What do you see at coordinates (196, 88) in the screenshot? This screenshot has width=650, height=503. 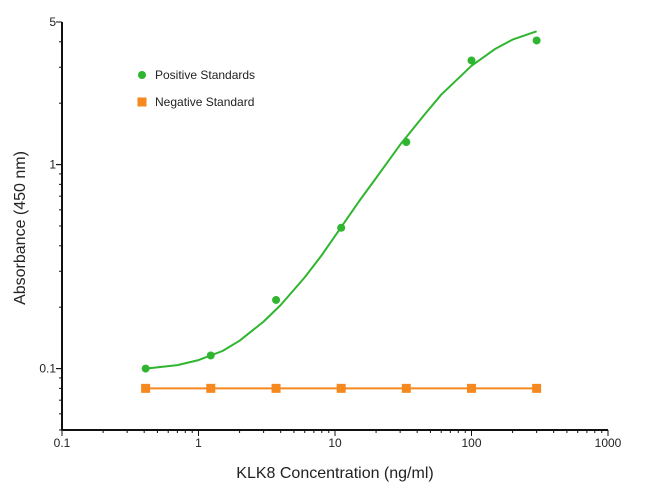 I see `legend: Positive Standards Negative Standard` at bounding box center [196, 88].